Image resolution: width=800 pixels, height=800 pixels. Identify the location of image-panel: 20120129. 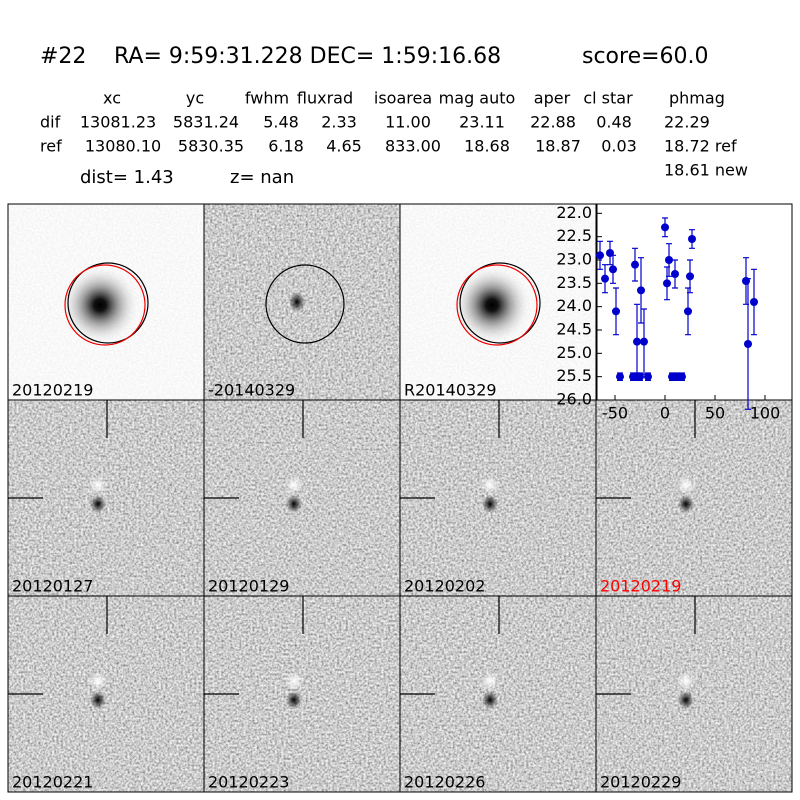
(302, 498).